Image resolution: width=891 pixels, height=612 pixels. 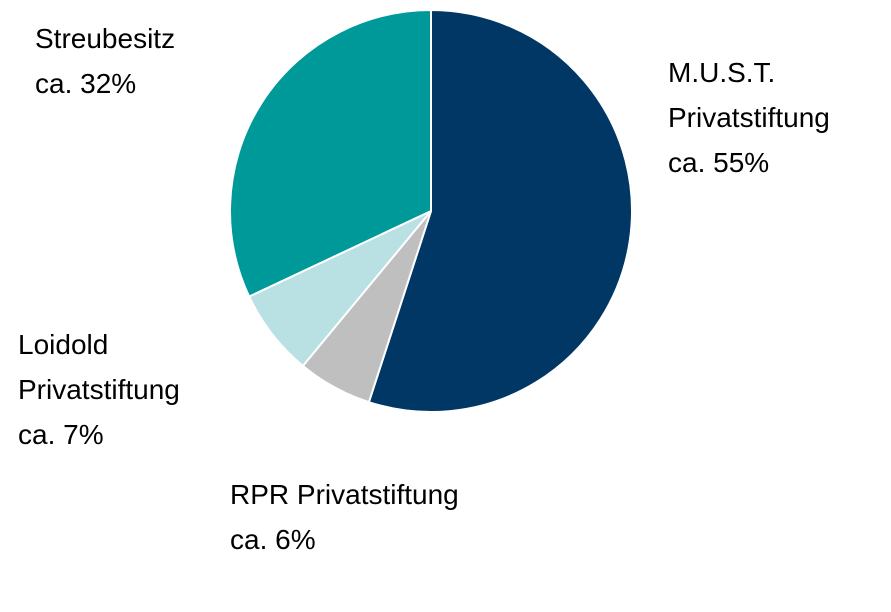 What do you see at coordinates (86, 83) in the screenshot?
I see `value-label: ca. 32%` at bounding box center [86, 83].